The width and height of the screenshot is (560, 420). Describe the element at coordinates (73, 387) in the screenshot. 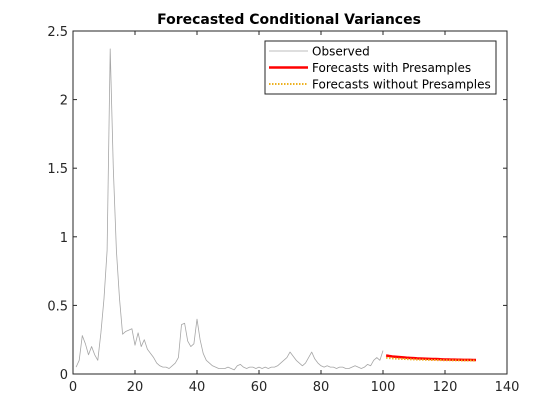

I see `x-tick-label: 0` at that location.